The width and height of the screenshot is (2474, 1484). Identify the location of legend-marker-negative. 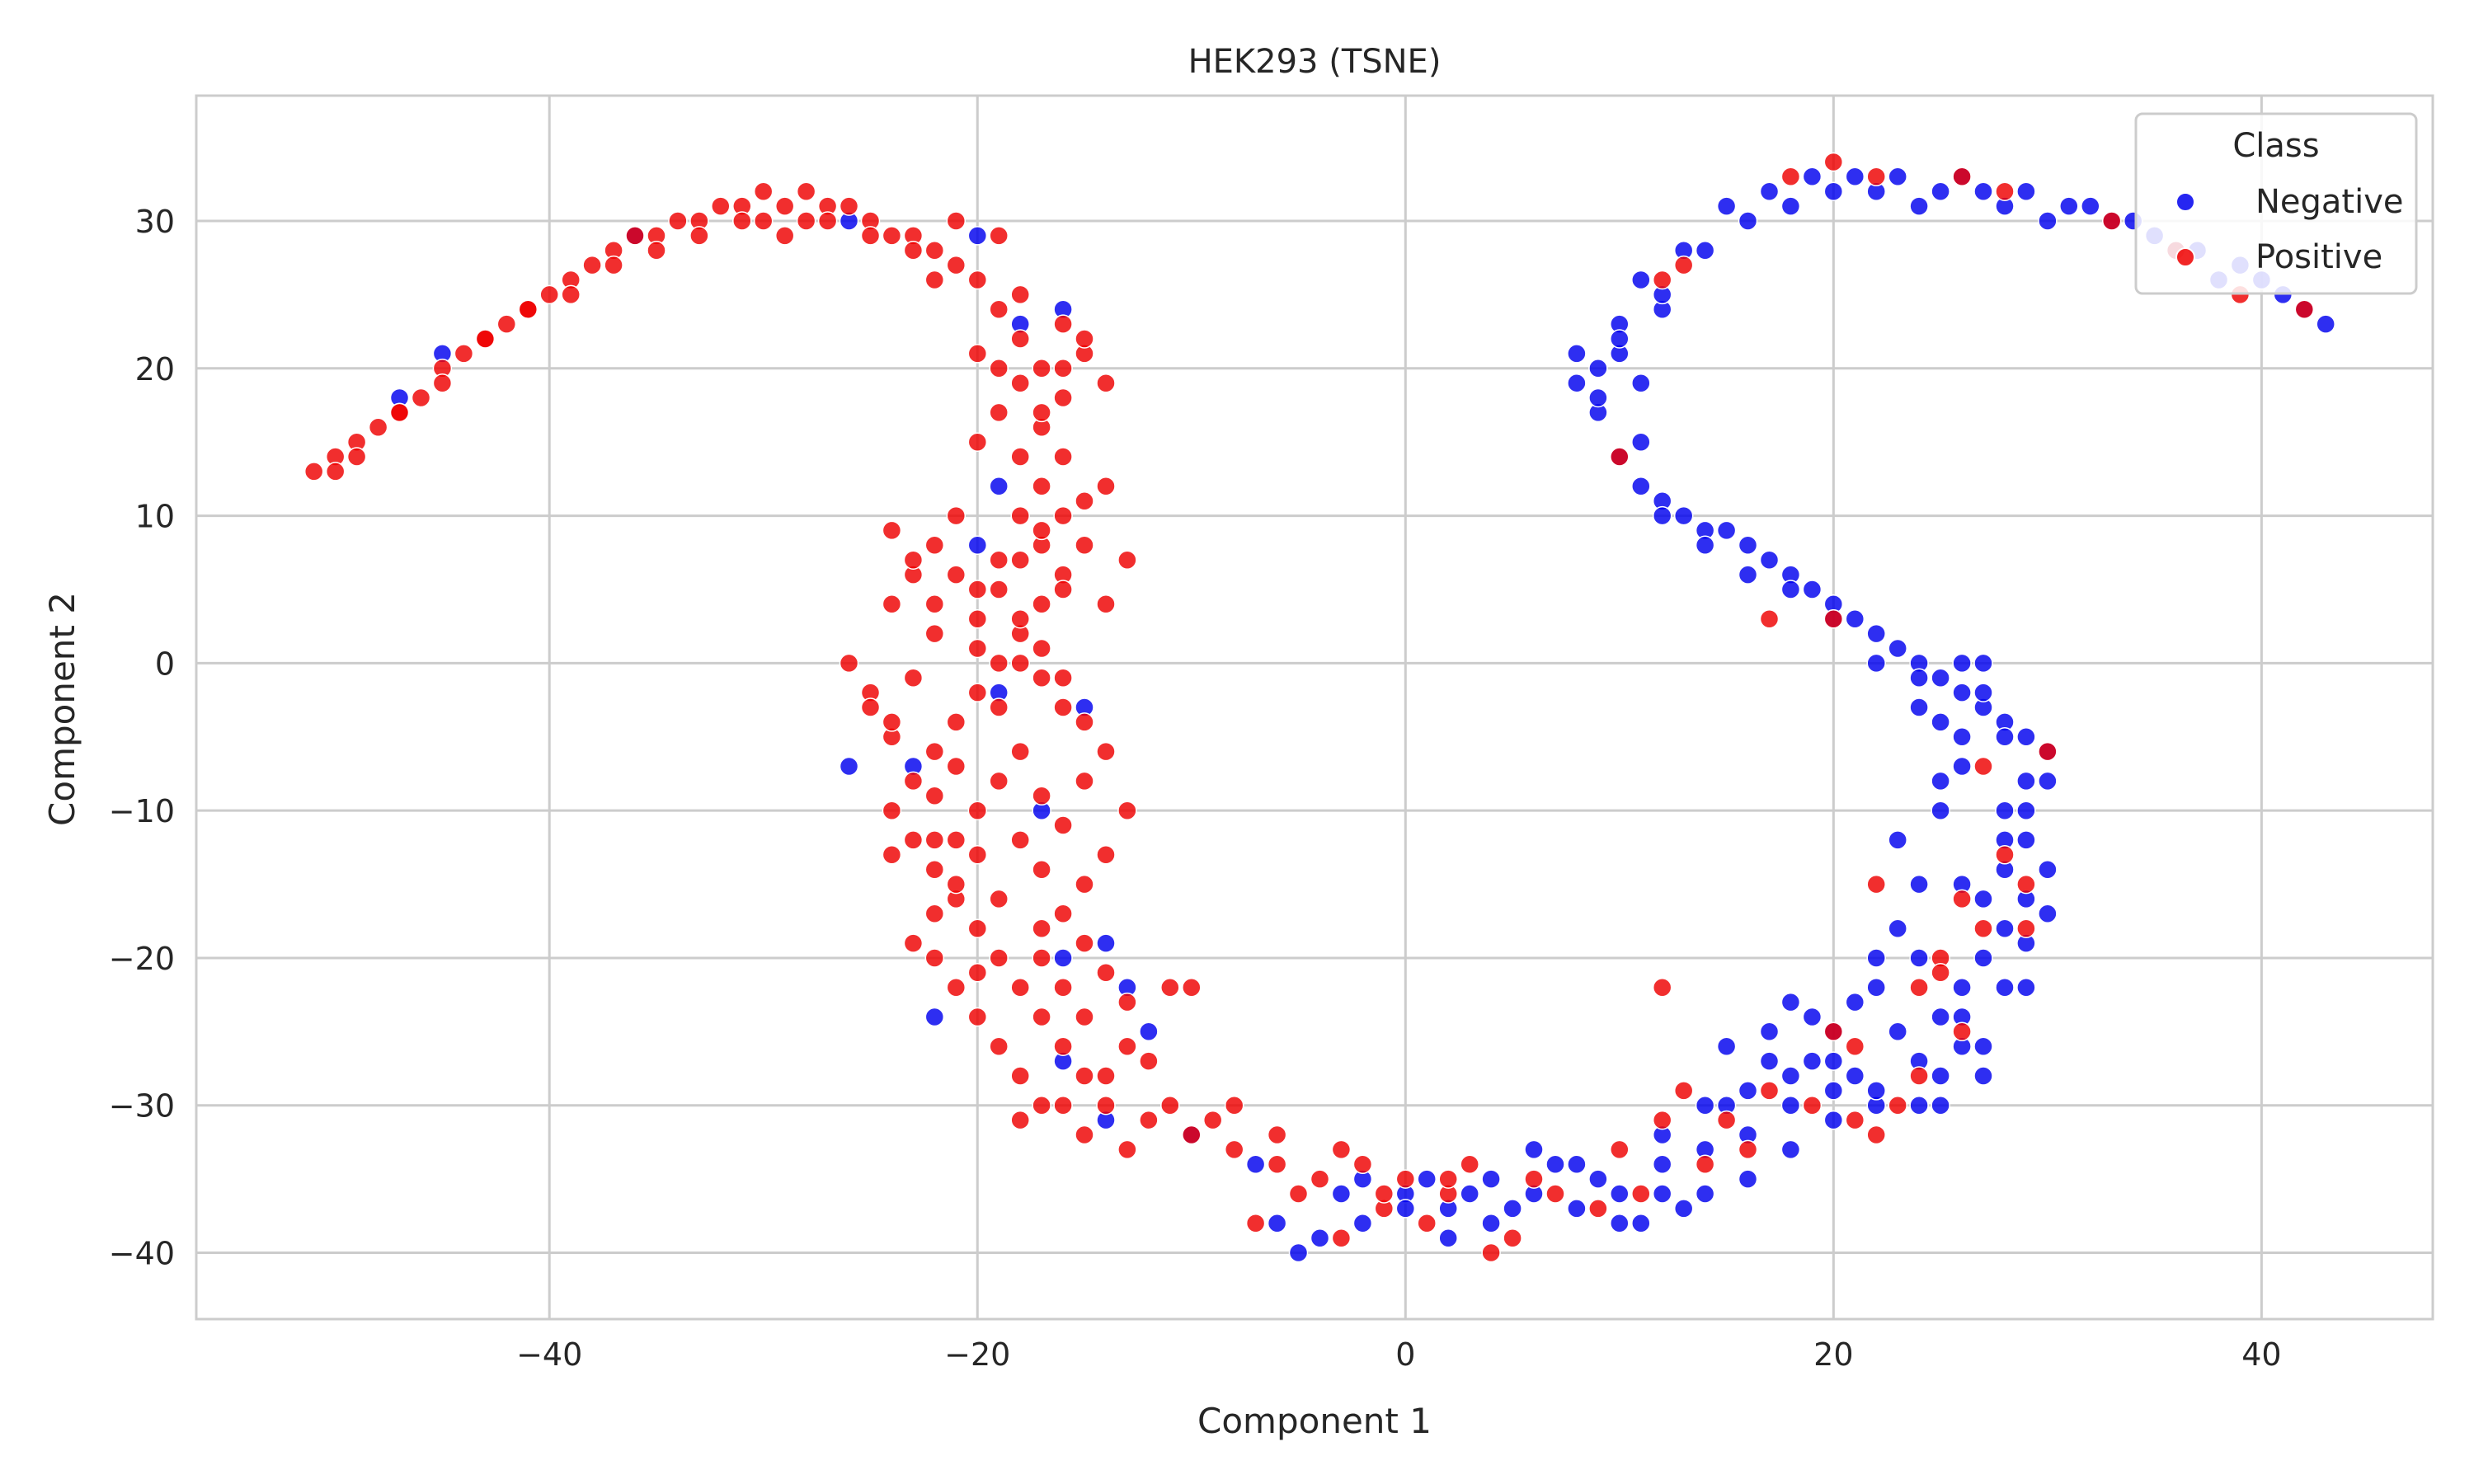
(2185, 202).